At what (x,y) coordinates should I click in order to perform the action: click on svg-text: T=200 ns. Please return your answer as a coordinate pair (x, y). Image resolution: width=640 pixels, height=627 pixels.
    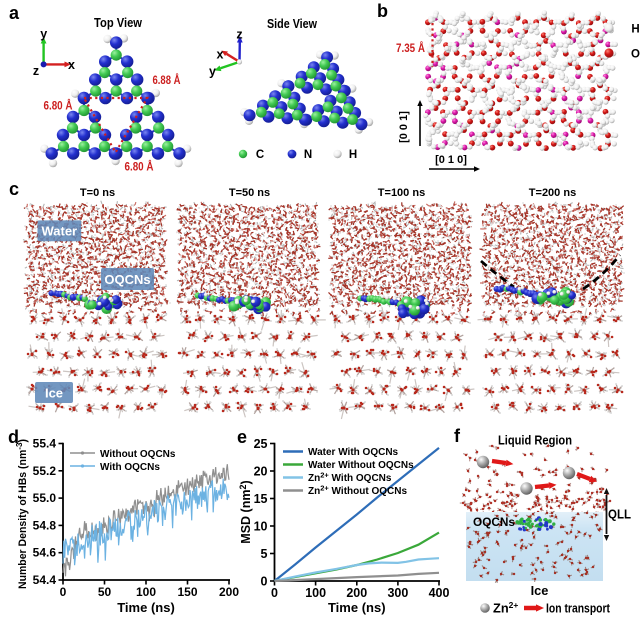
    Looking at the image, I should click on (552, 193).